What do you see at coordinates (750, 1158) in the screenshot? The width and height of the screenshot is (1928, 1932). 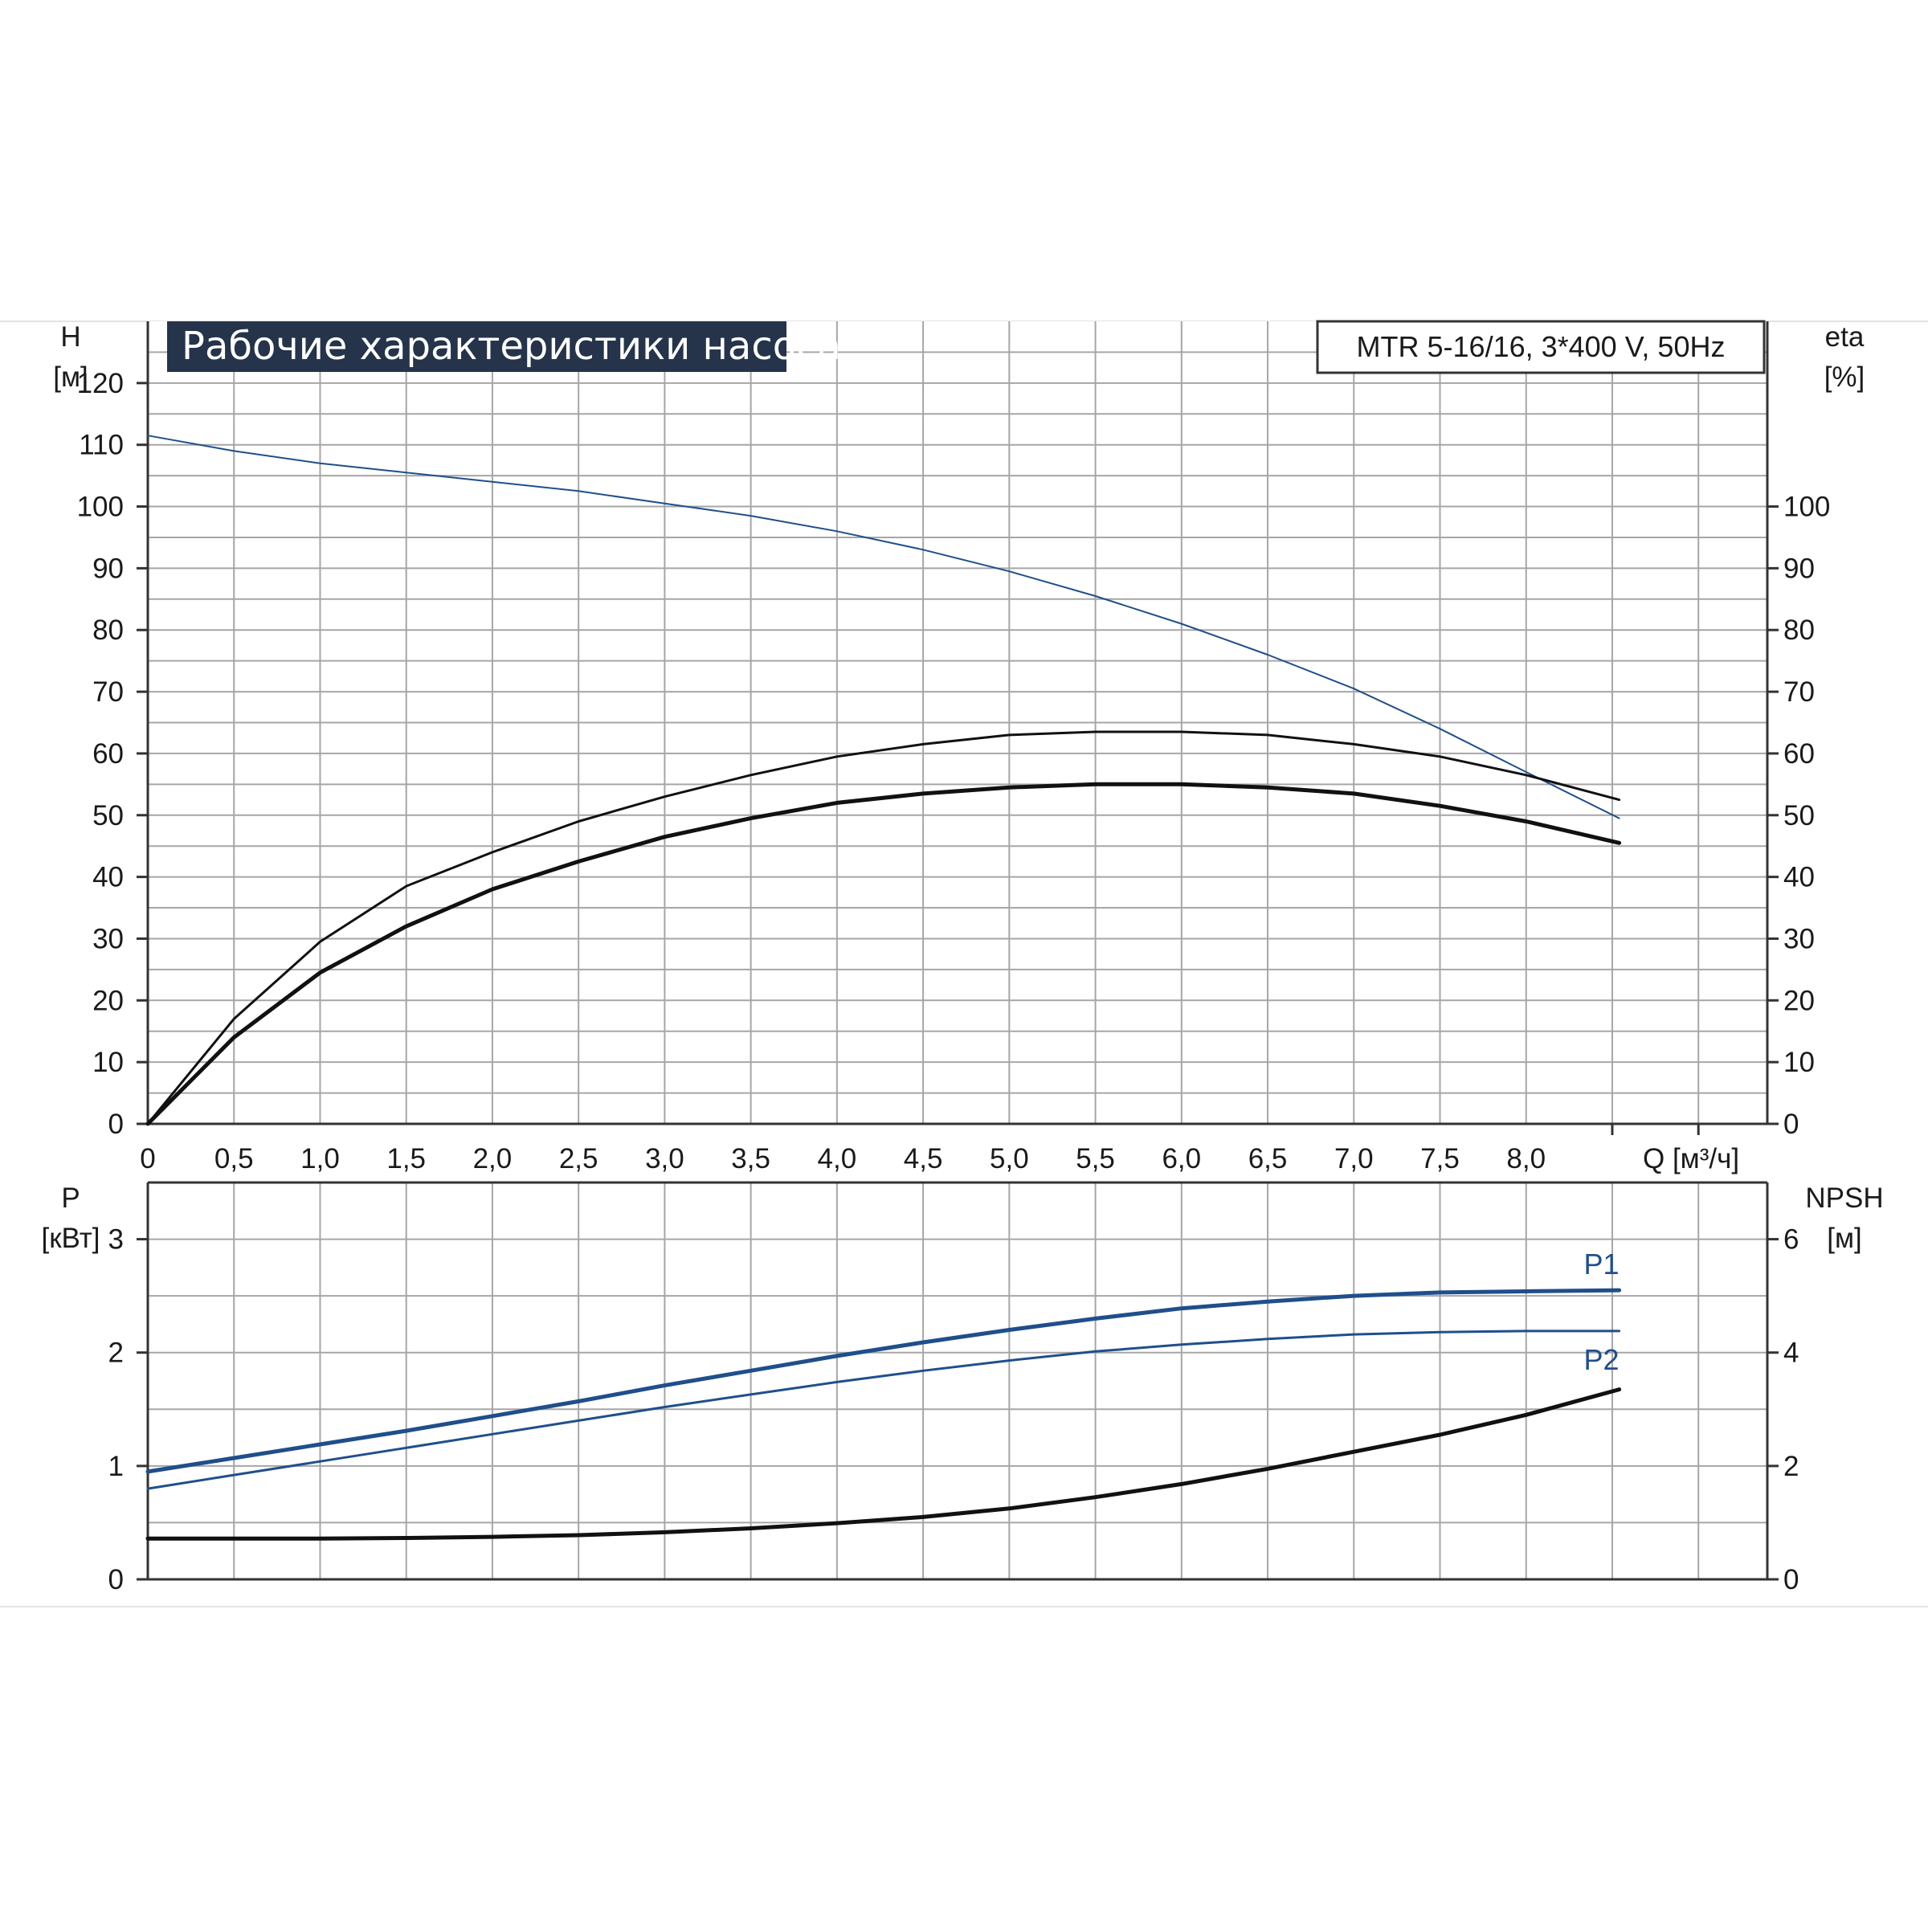 I see `x-tick-label: 3,5` at bounding box center [750, 1158].